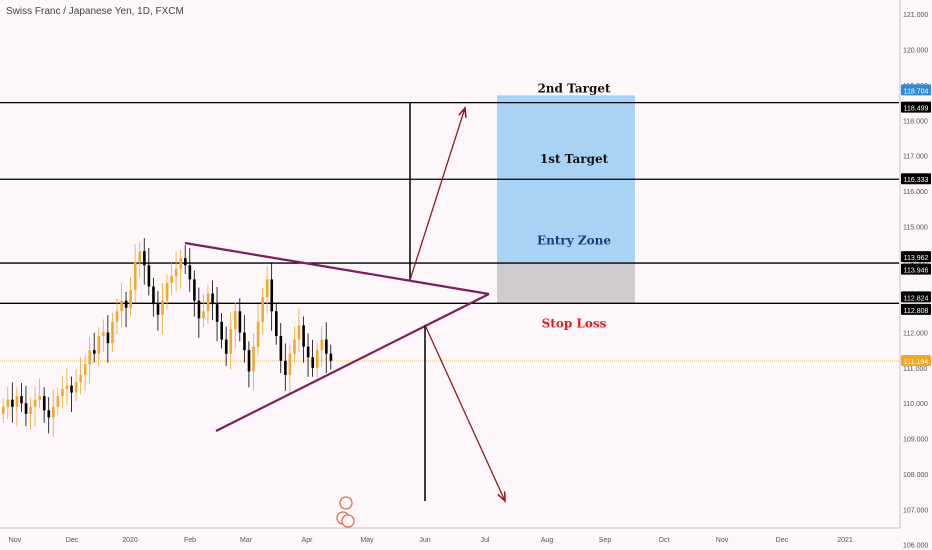 This screenshot has height=550, width=932. What do you see at coordinates (845, 540) in the screenshot?
I see `x-tick-label: 2021` at bounding box center [845, 540].